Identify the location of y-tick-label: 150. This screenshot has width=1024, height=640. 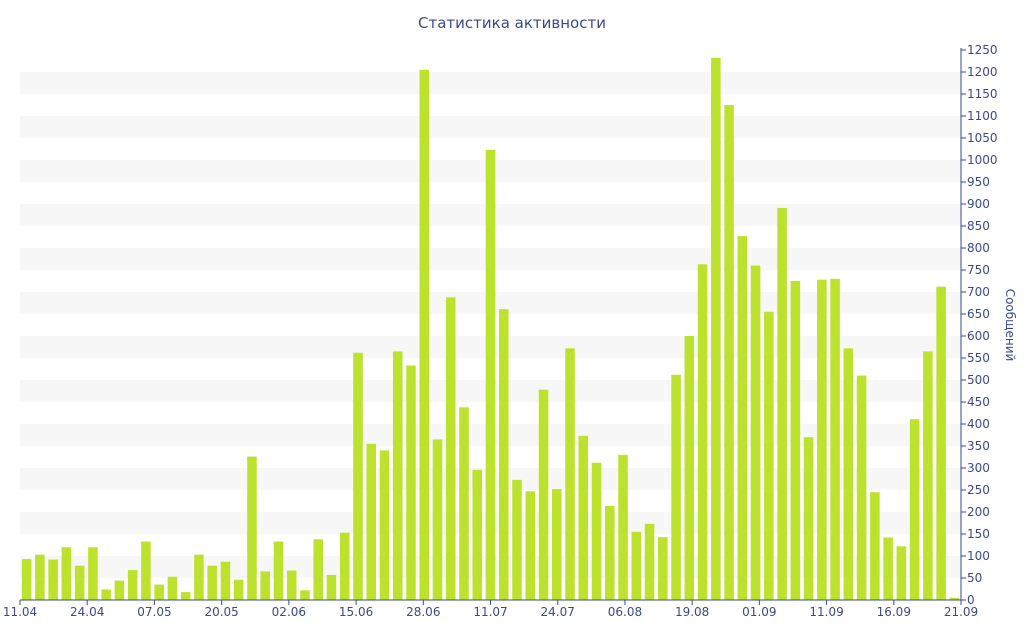
(978, 534).